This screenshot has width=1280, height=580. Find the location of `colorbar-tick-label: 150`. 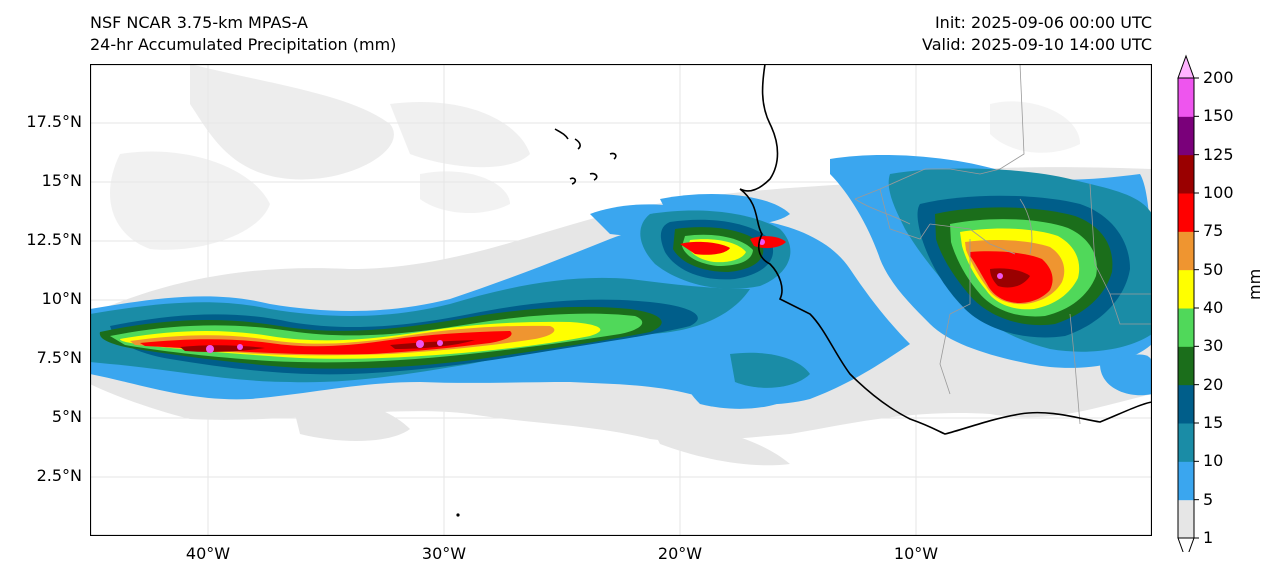

colorbar-tick-label: 150 is located at coordinates (1218, 116).